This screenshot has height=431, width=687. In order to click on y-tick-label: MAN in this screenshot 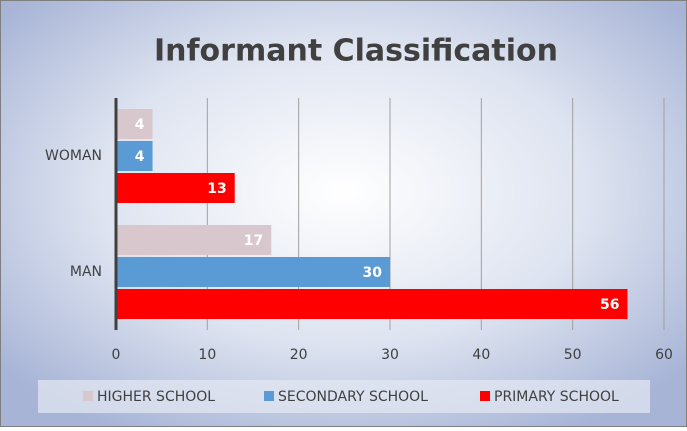, I will do `click(86, 272)`.